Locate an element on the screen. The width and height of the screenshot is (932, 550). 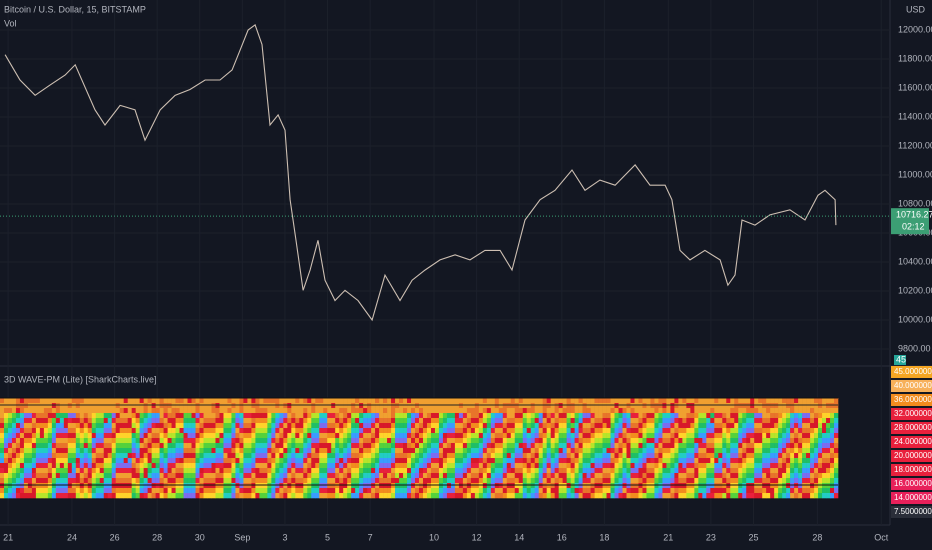
y-tick-label: 10400.00 is located at coordinates (915, 261).